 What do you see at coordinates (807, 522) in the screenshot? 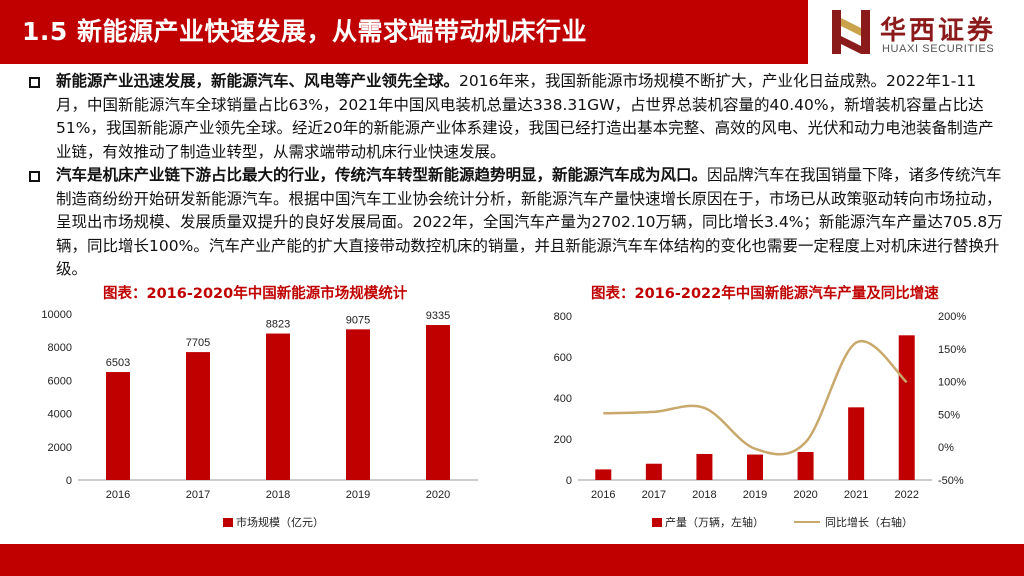
I see `legend-line-swatch` at bounding box center [807, 522].